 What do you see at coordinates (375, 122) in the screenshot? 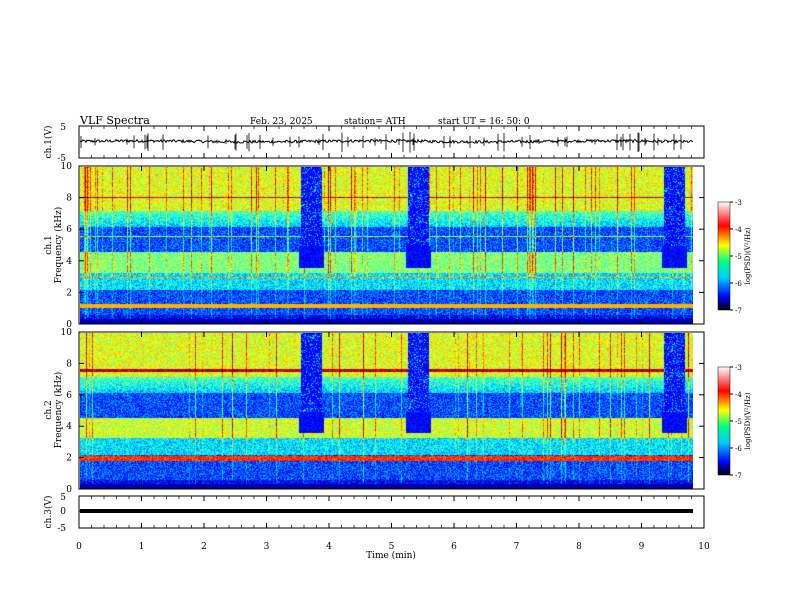
I see `station-label: station= ATH` at bounding box center [375, 122].